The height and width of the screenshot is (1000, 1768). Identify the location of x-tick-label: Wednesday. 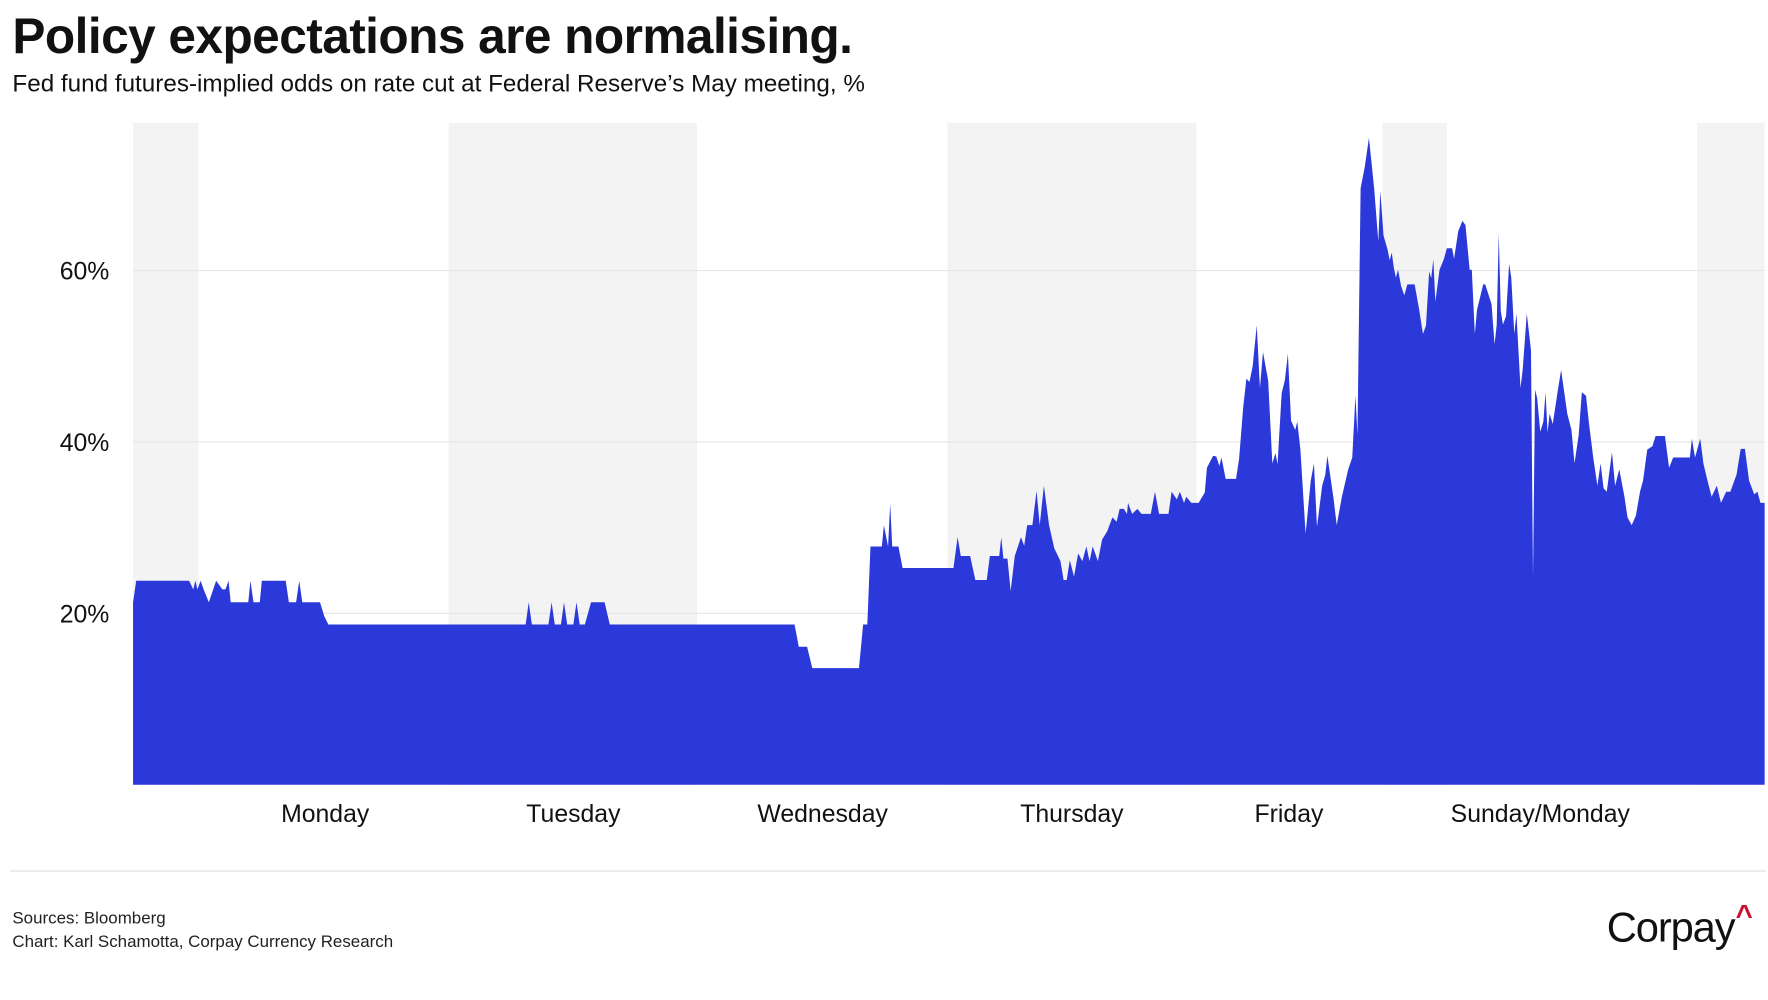
(822, 814).